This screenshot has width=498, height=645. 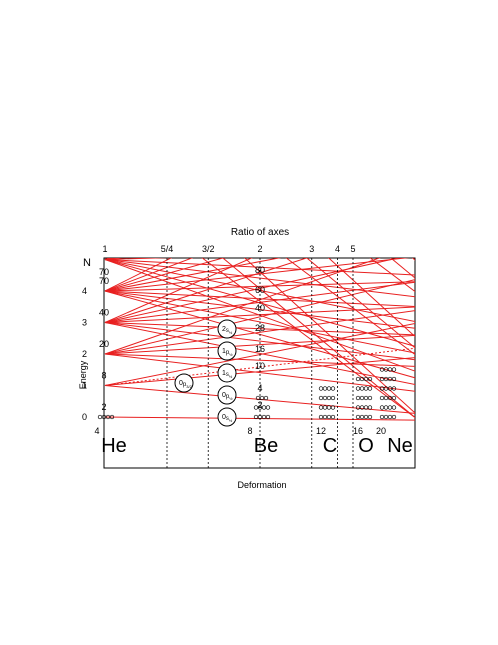 What do you see at coordinates (104, 272) in the screenshot?
I see `degeneracy-left-top: 70` at bounding box center [104, 272].